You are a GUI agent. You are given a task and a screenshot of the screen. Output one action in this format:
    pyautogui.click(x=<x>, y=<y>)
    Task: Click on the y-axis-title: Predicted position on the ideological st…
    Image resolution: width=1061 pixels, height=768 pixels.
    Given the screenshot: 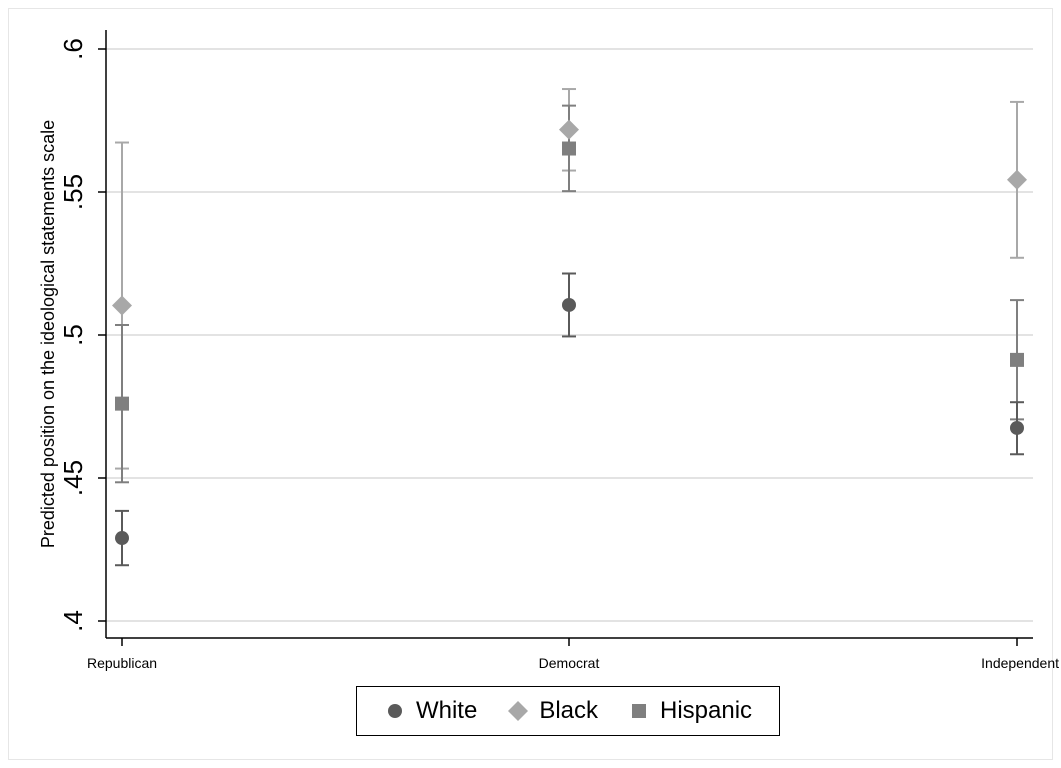 What is the action you would take?
    pyautogui.click(x=48, y=334)
    